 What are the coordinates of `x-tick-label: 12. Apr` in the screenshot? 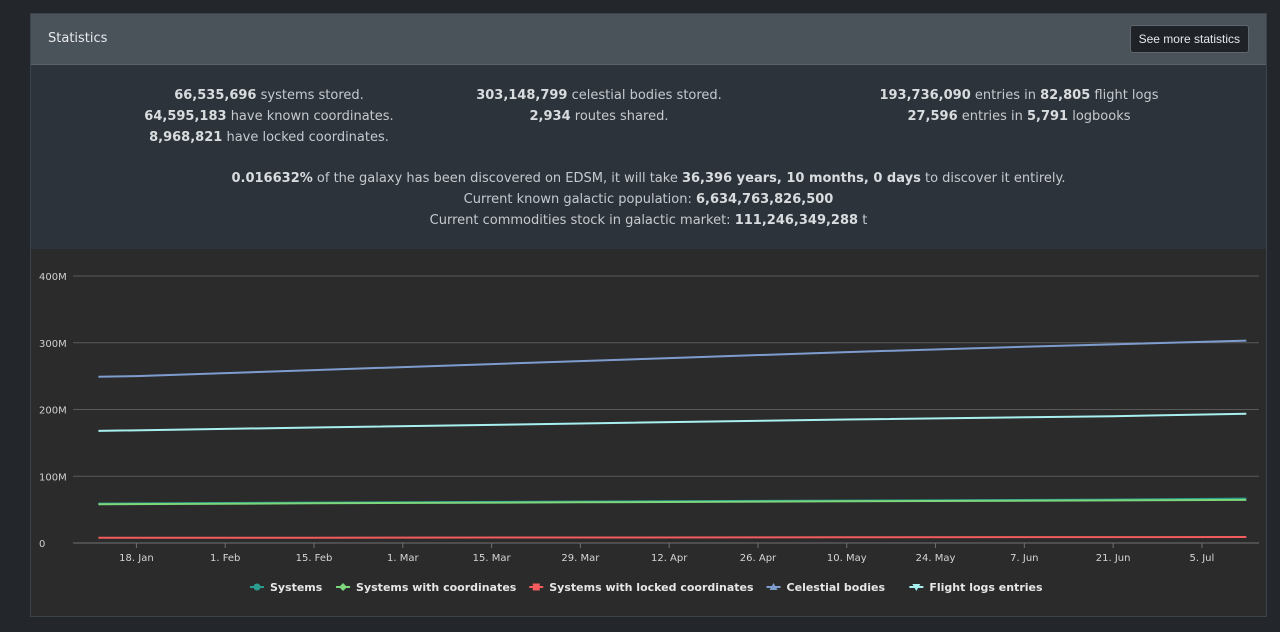 It's located at (669, 558).